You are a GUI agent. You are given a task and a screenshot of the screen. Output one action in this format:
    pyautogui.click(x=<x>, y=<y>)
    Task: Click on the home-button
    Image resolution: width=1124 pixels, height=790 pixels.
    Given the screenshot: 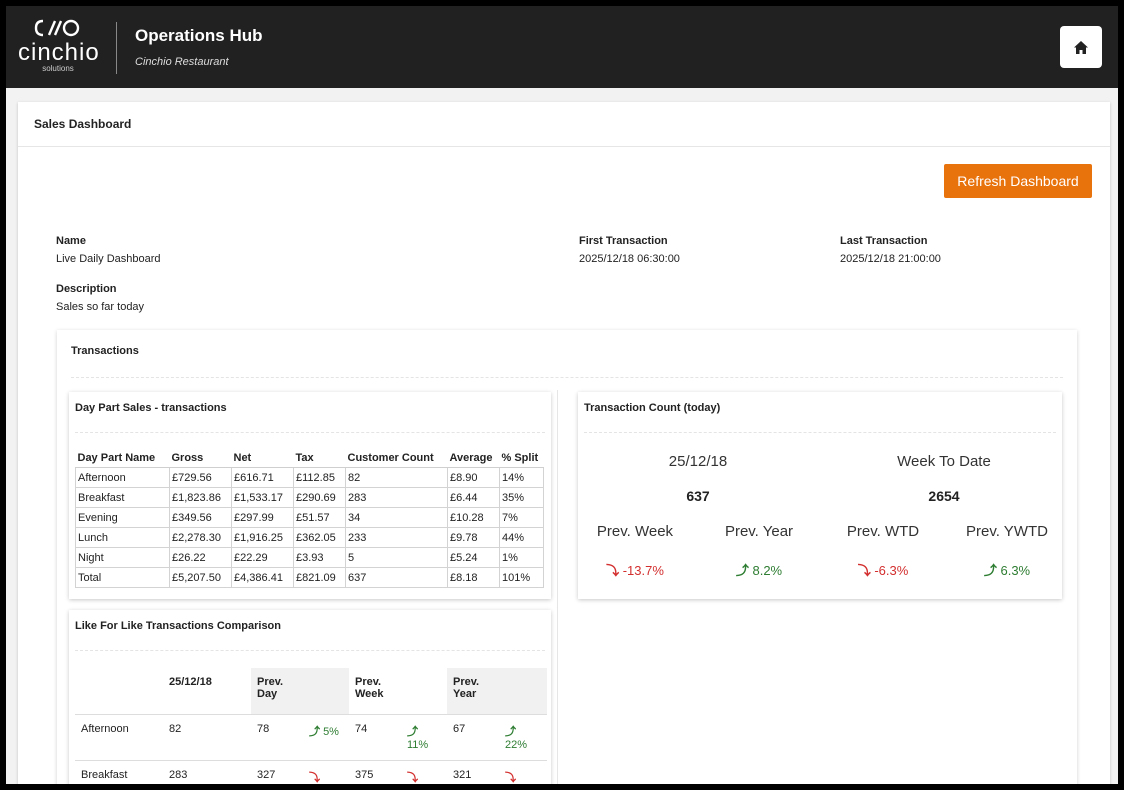 What is the action you would take?
    pyautogui.click(x=1081, y=47)
    